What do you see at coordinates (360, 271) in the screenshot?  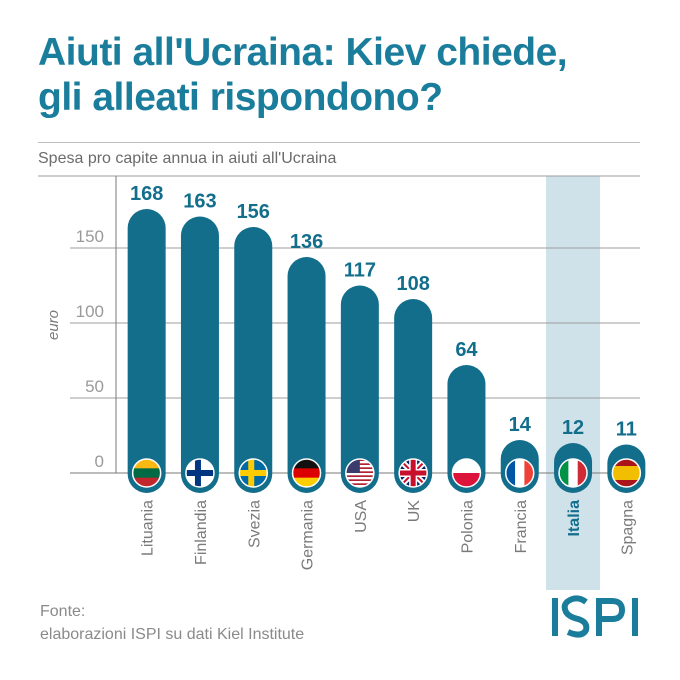 I see `data-label-usa: 117` at bounding box center [360, 271].